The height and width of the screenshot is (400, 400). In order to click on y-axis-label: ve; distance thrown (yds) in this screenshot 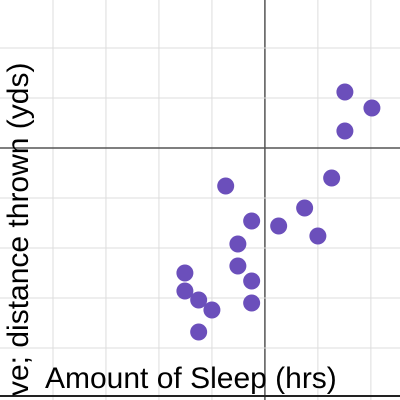, I will do `click(18, 229)`.